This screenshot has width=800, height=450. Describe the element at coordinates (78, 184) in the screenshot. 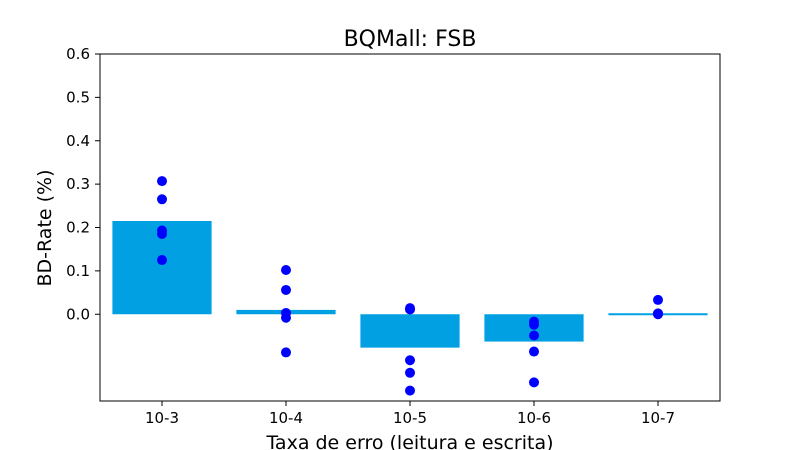

I see `y-tick-label: 0.3` at that location.